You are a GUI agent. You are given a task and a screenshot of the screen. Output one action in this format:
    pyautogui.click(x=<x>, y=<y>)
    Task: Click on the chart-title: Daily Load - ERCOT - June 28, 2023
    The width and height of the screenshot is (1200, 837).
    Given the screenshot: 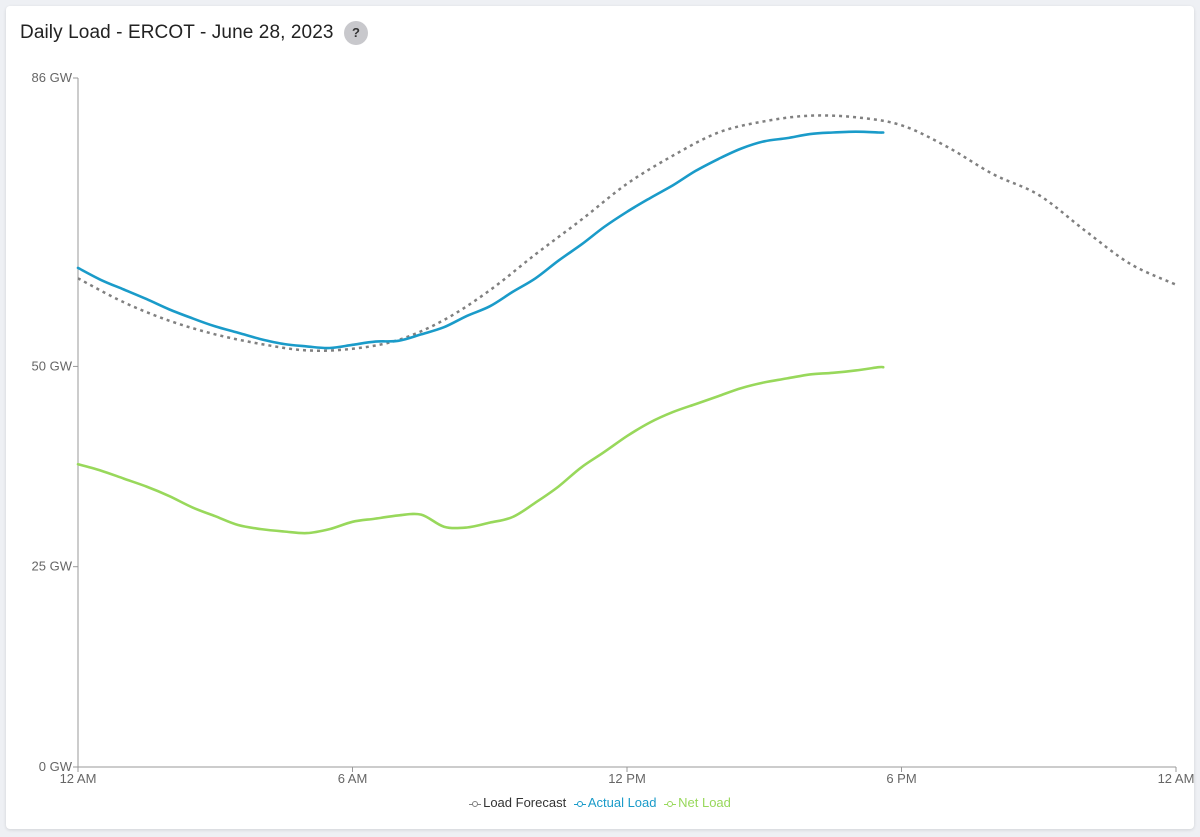 What is the action you would take?
    pyautogui.click(x=177, y=32)
    